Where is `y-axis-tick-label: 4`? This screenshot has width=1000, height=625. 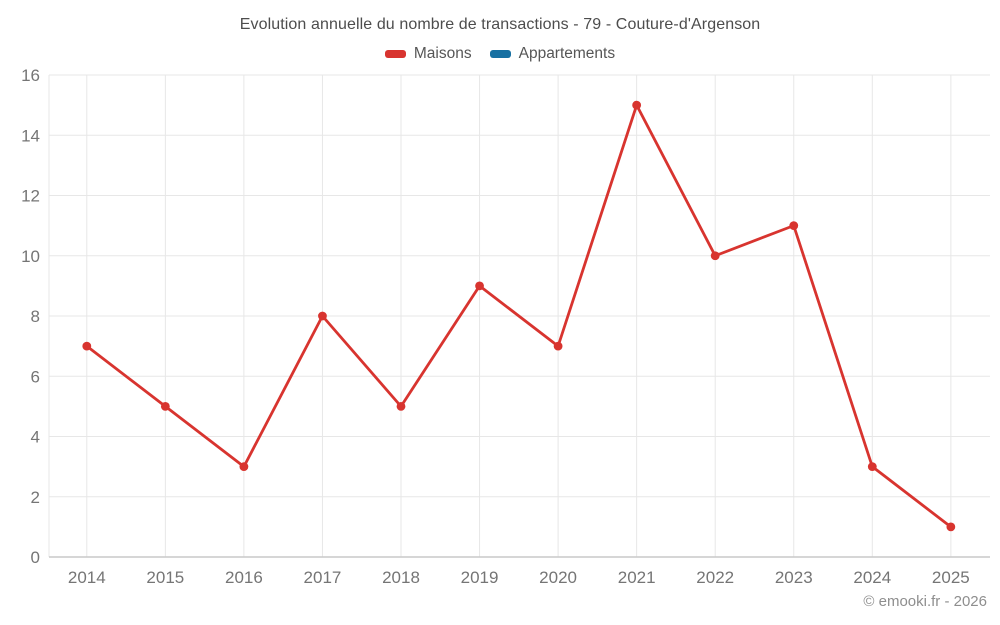
y-axis-tick-label: 4 is located at coordinates (35, 437).